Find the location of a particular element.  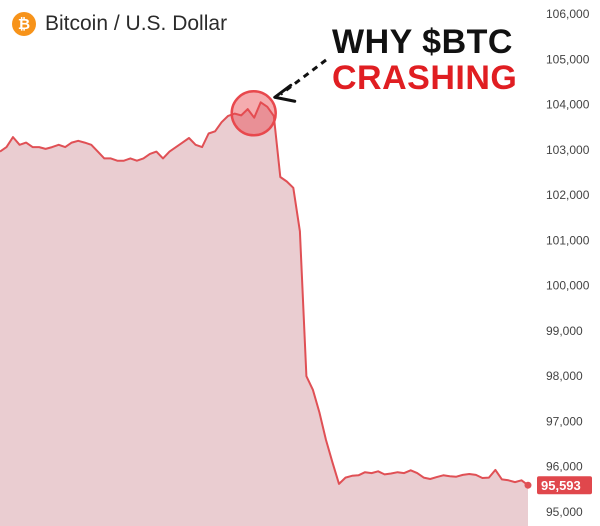

headline-annotation: WHY $BTC CRASHING is located at coordinates (424, 60).